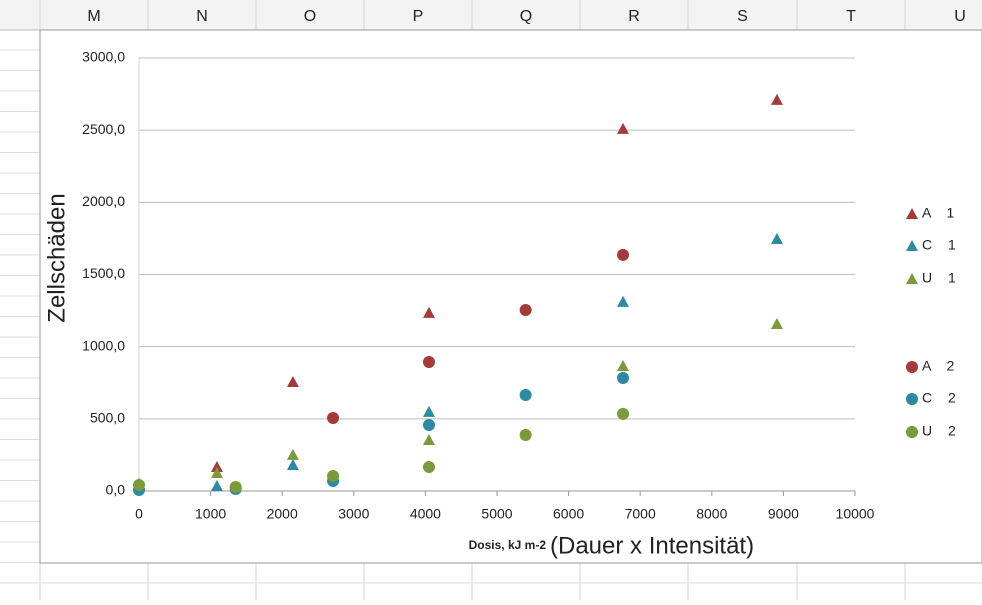  What do you see at coordinates (425, 514) in the screenshot?
I see `x-tick-label: 4000` at bounding box center [425, 514].